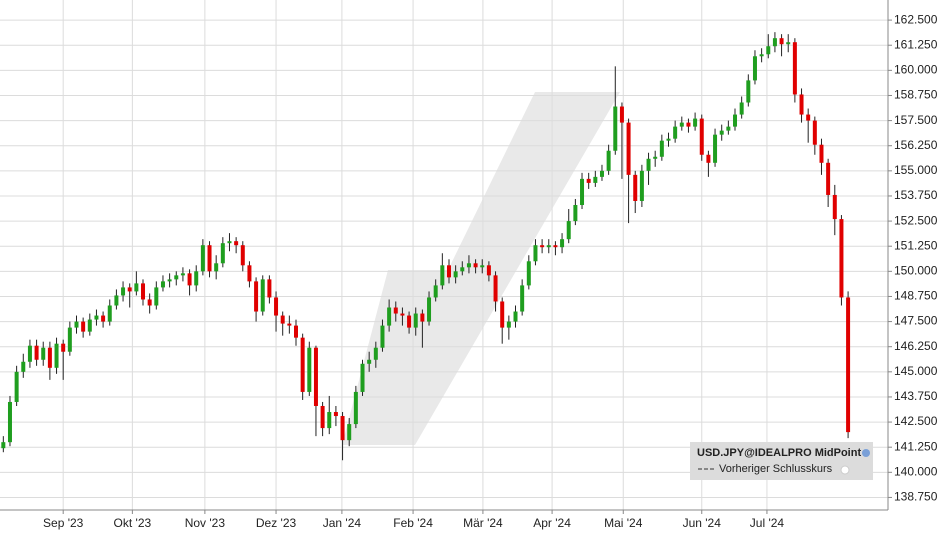 The height and width of the screenshot is (539, 948). Describe the element at coordinates (133, 523) in the screenshot. I see `x-tick-label: Okt '23` at that location.